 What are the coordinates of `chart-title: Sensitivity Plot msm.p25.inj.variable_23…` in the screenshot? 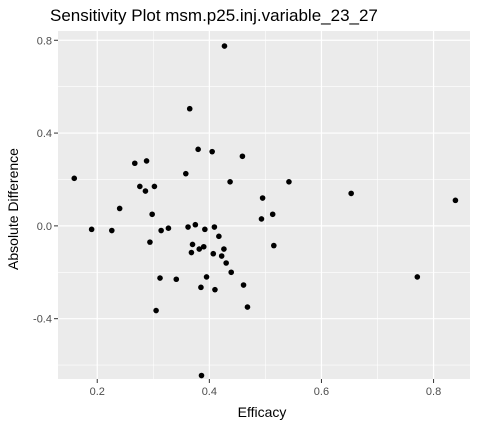 It's located at (214, 15).